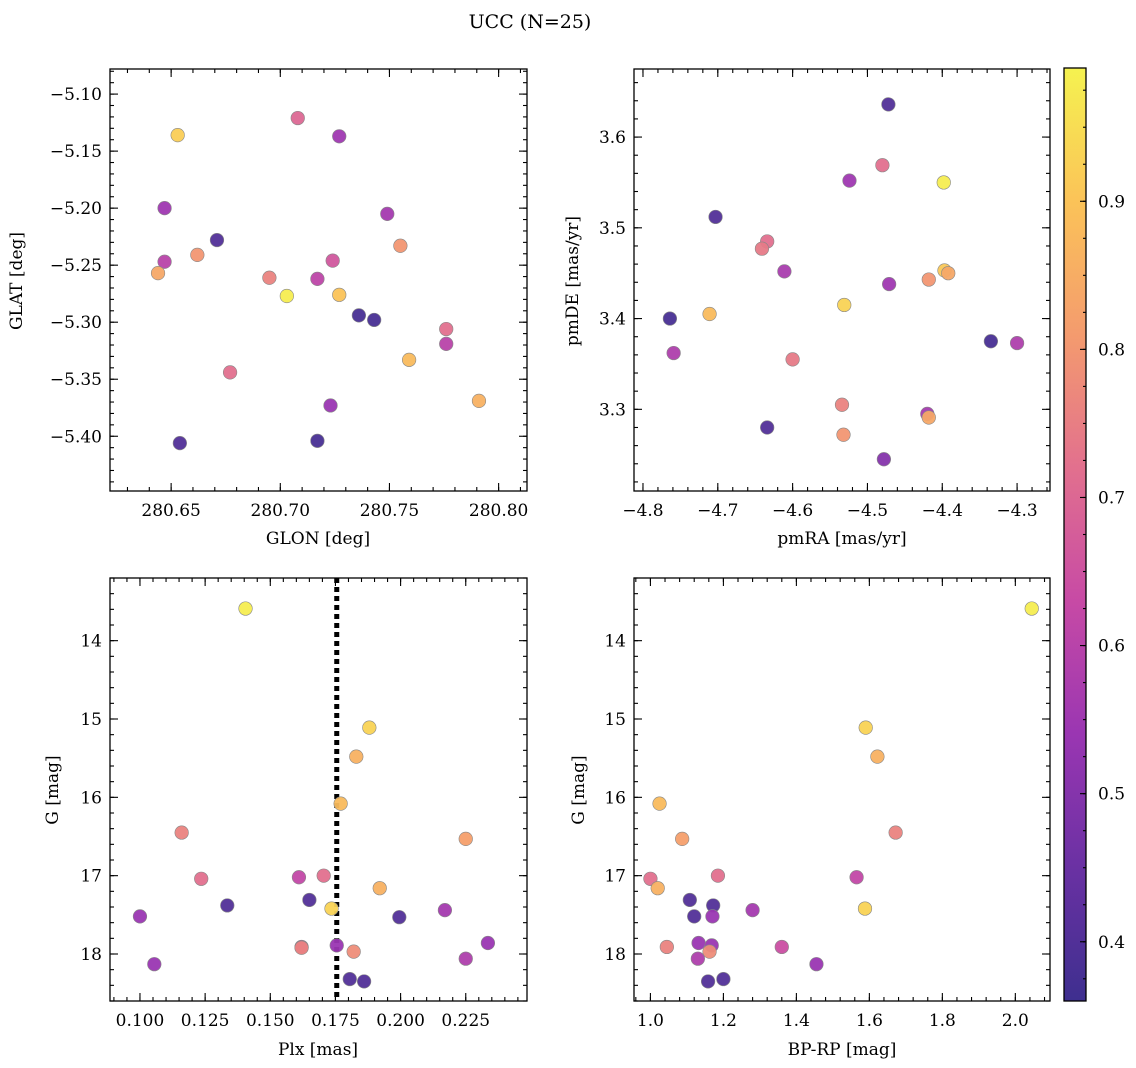  I want to click on sky-y-tick-label: −5.30, so click(76, 323).